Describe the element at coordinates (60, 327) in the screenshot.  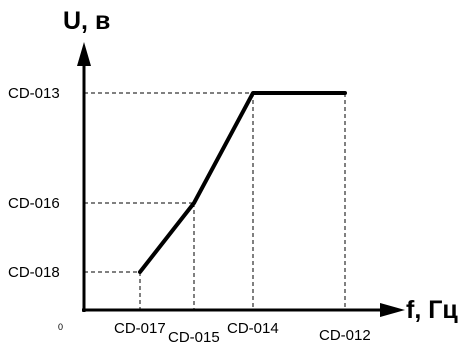
I see `origin-label: 0` at that location.